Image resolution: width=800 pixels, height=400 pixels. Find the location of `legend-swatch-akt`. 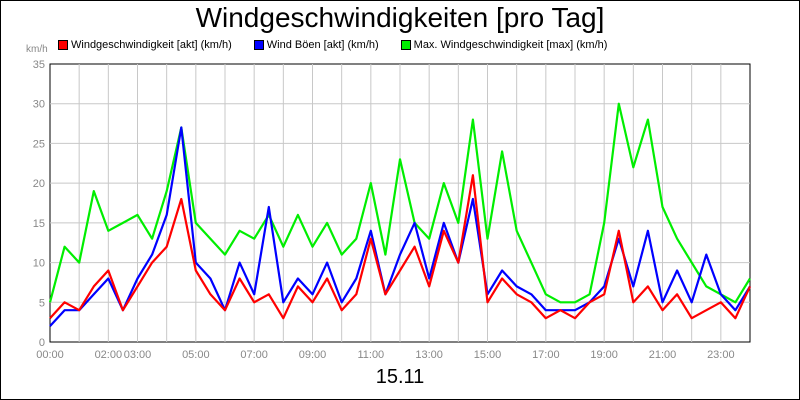

legend-swatch-akt is located at coordinates (63, 45).